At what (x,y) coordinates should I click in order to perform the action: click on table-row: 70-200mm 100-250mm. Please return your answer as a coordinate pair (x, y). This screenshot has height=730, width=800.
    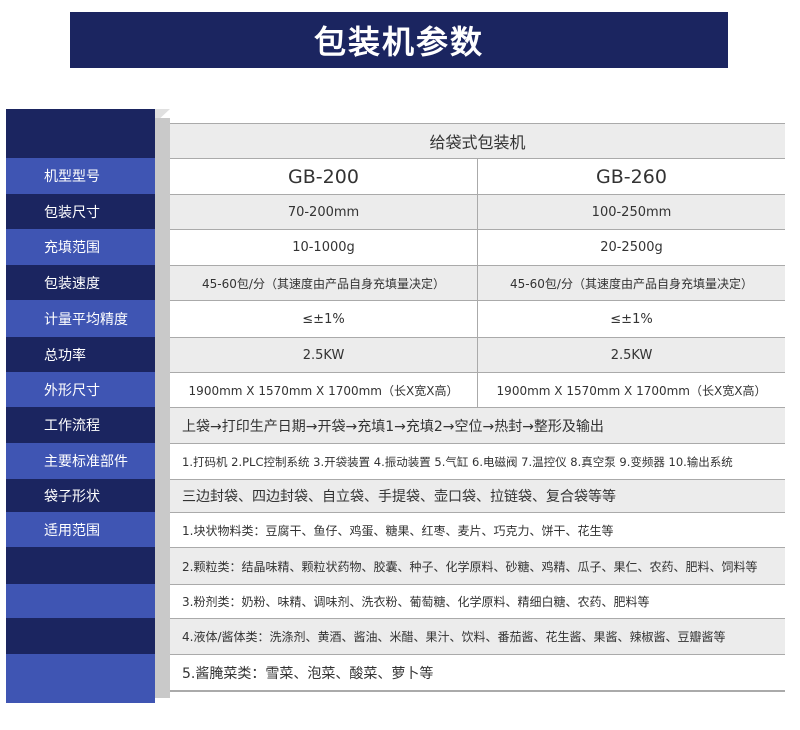
    Looking at the image, I should click on (477, 211).